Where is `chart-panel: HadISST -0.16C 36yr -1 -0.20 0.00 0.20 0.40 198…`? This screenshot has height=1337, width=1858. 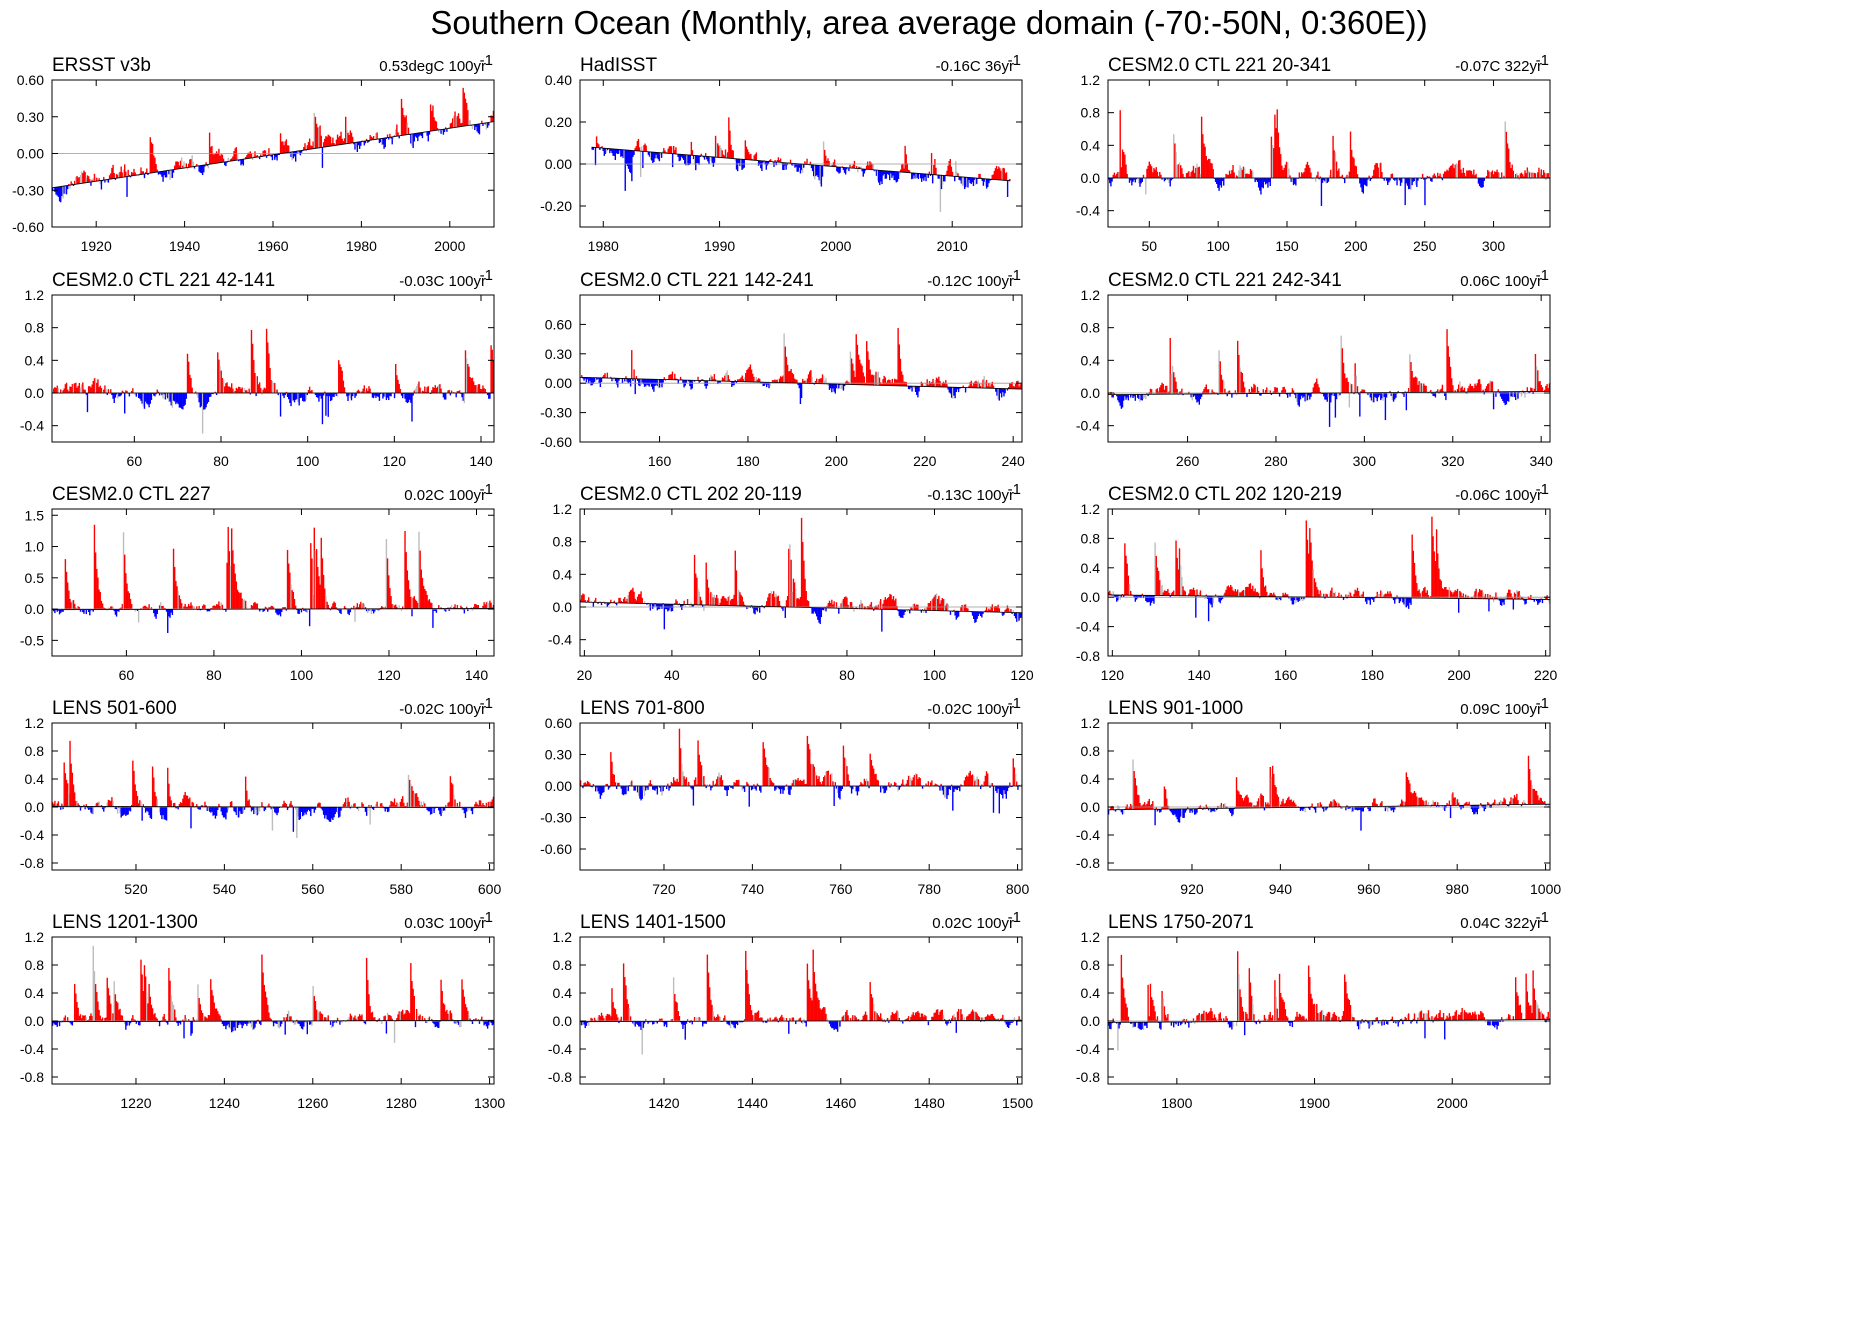 chart-panel: HadISST -0.16C 36yr -1 -0.20 0.00 0.20 0.40 198… is located at coordinates (833, 176).